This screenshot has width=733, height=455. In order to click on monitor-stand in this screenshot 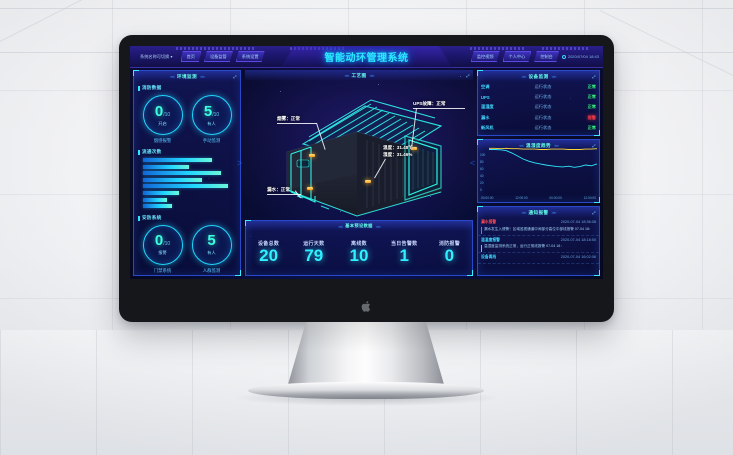, I will do `click(366, 355)`.